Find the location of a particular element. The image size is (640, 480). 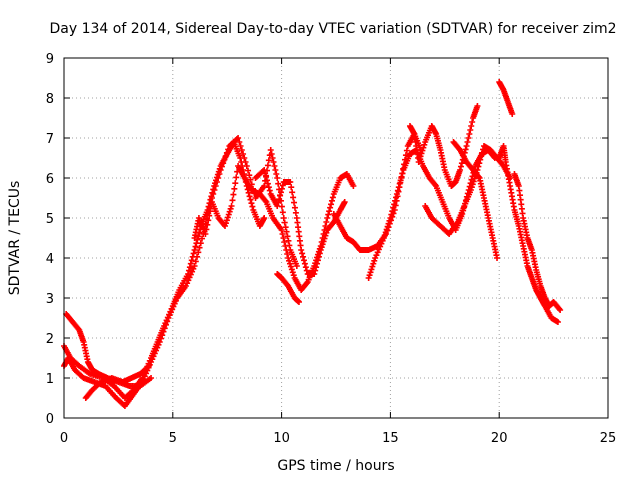

x-axis-label: GPS time / hours is located at coordinates (335, 466).